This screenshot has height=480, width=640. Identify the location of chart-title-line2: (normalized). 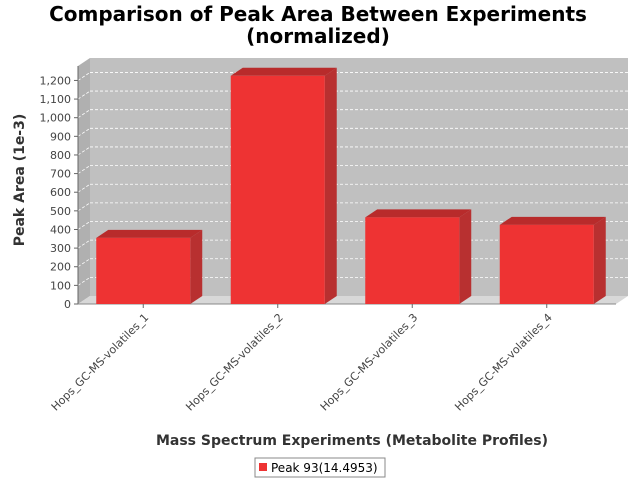
(318, 36).